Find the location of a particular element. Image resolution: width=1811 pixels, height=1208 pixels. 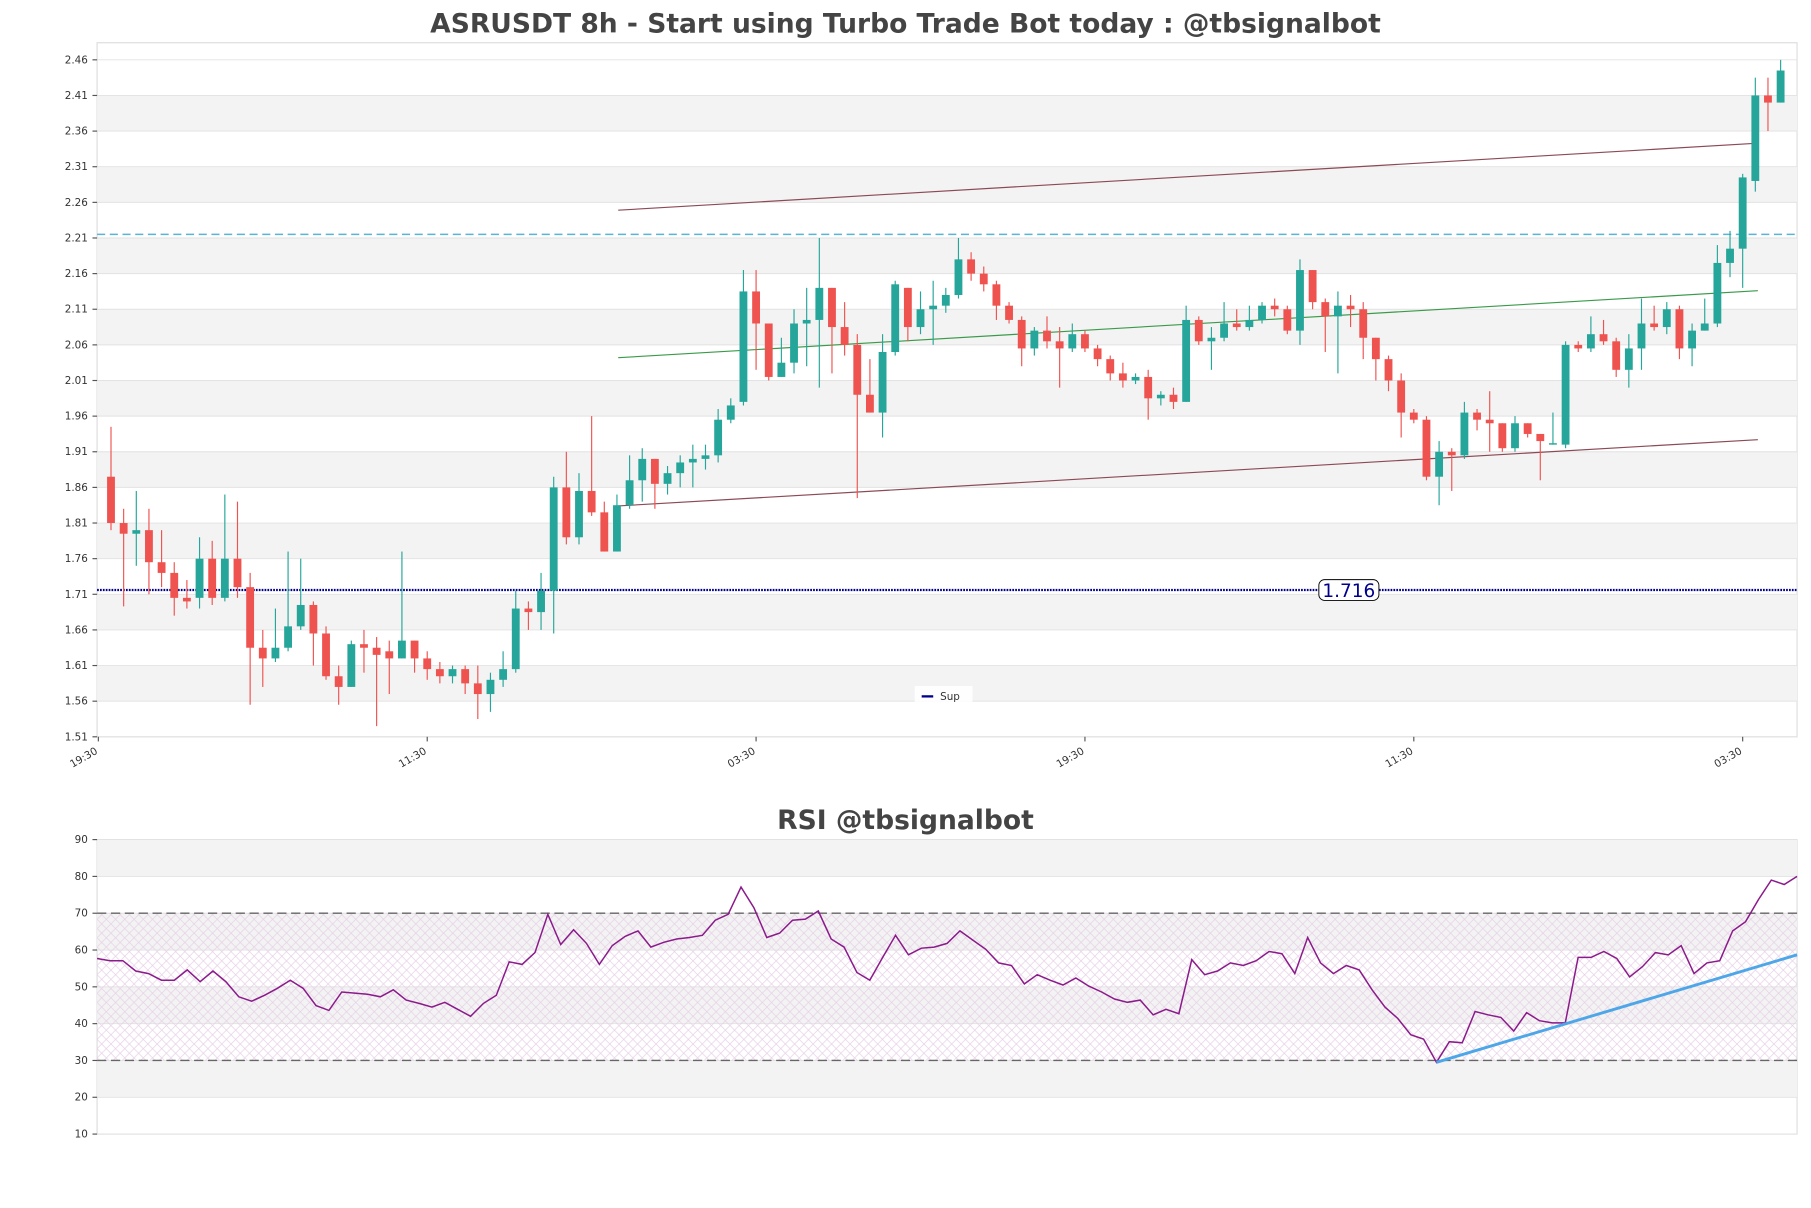

y-tick-label: 2.36 is located at coordinates (76, 132).